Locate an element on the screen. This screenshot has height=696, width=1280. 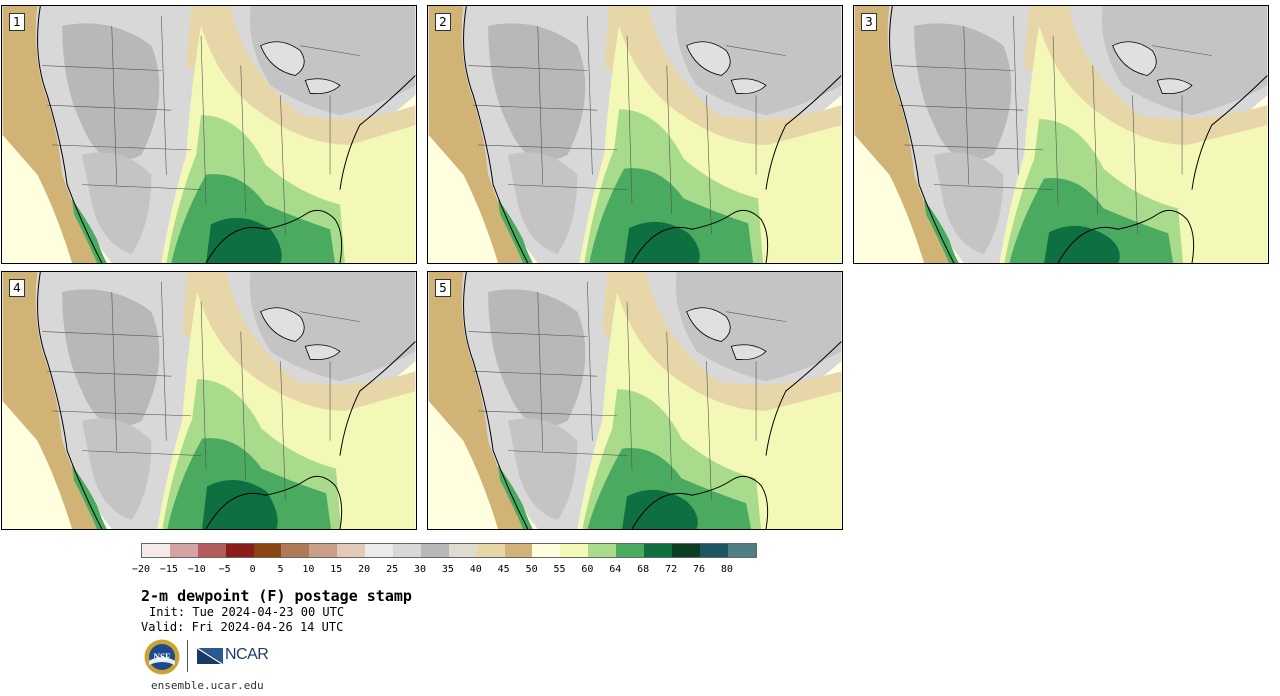
colorbar-tick-label: 60 is located at coordinates (587, 569).